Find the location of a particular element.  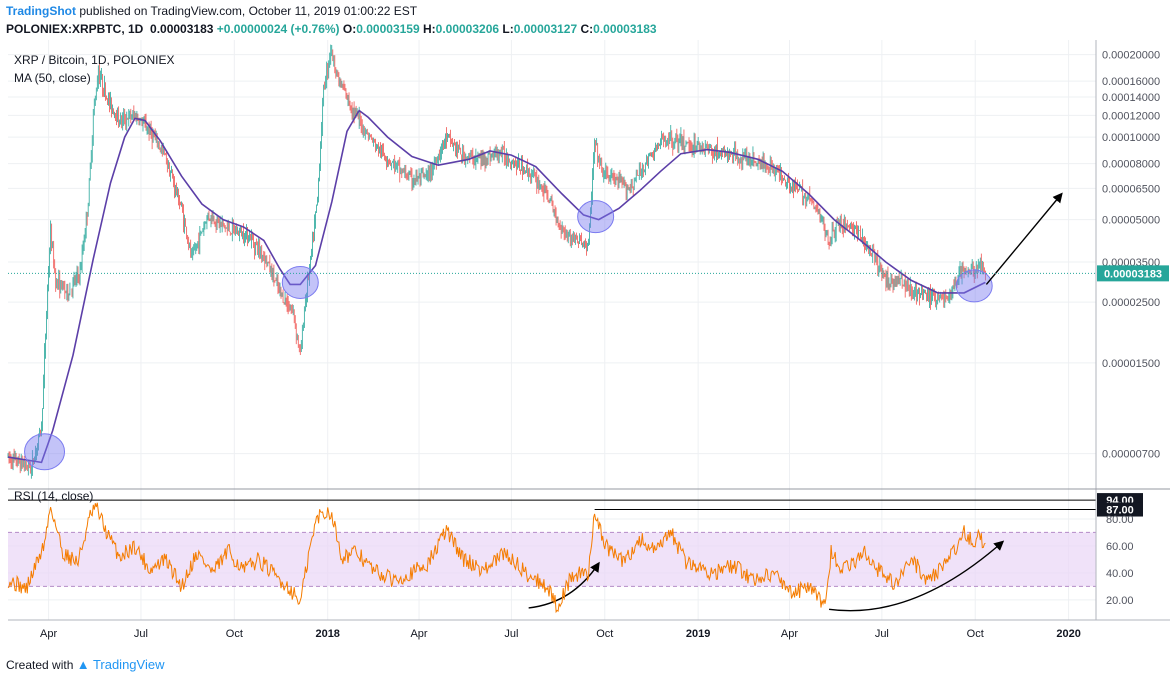

last-price-label: 0.00003183 is located at coordinates (1133, 274).